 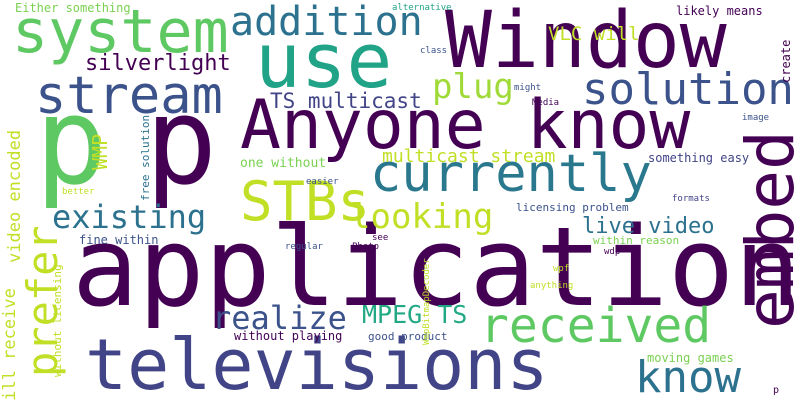 I want to click on word: anything, so click(x=552, y=286).